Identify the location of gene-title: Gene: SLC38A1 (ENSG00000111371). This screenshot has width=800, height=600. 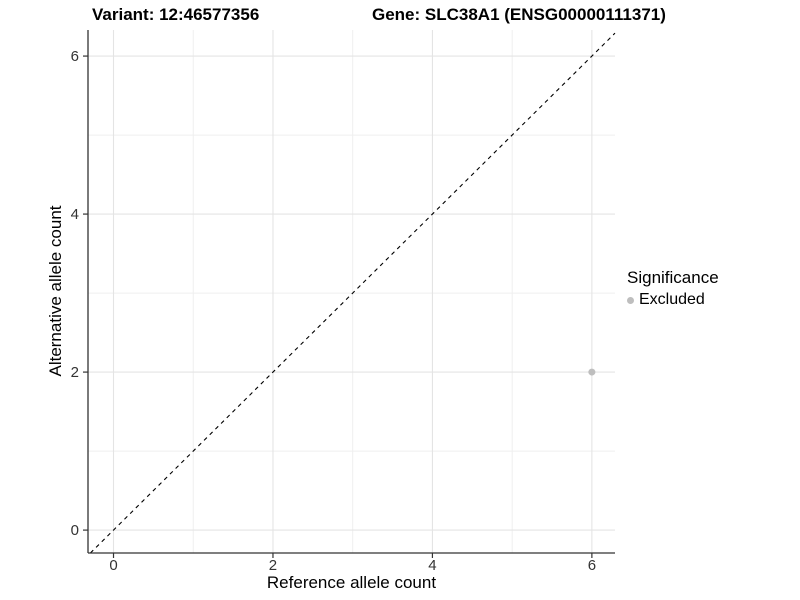
(519, 14).